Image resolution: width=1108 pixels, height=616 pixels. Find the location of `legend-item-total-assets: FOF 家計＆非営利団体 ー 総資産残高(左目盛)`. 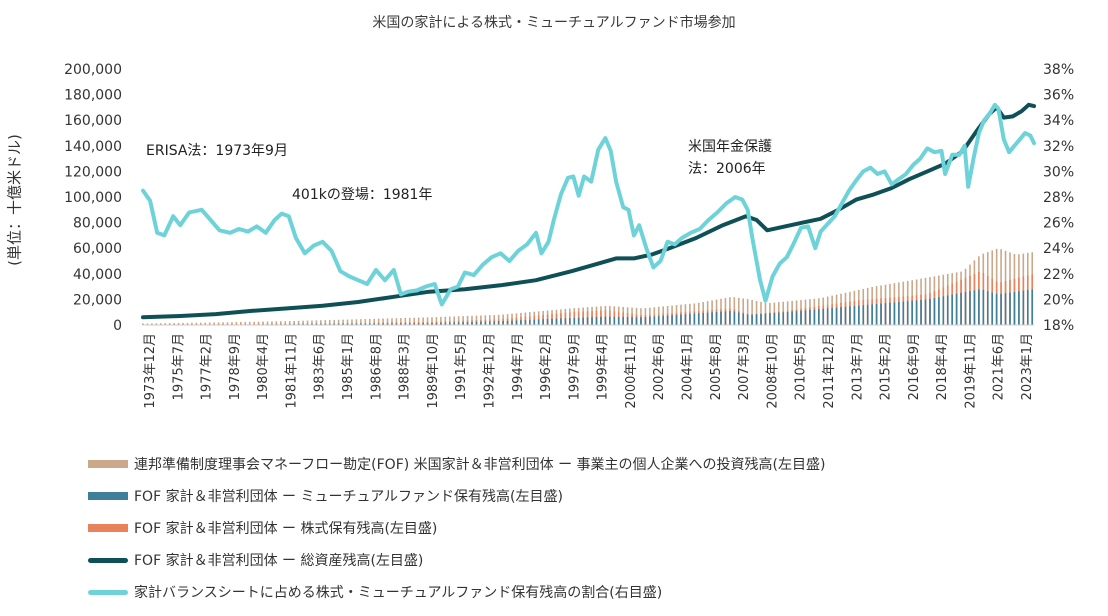

legend-item-total-assets: FOF 家計＆非営利団体 ー 総資産残高(左目盛) is located at coordinates (456, 560).